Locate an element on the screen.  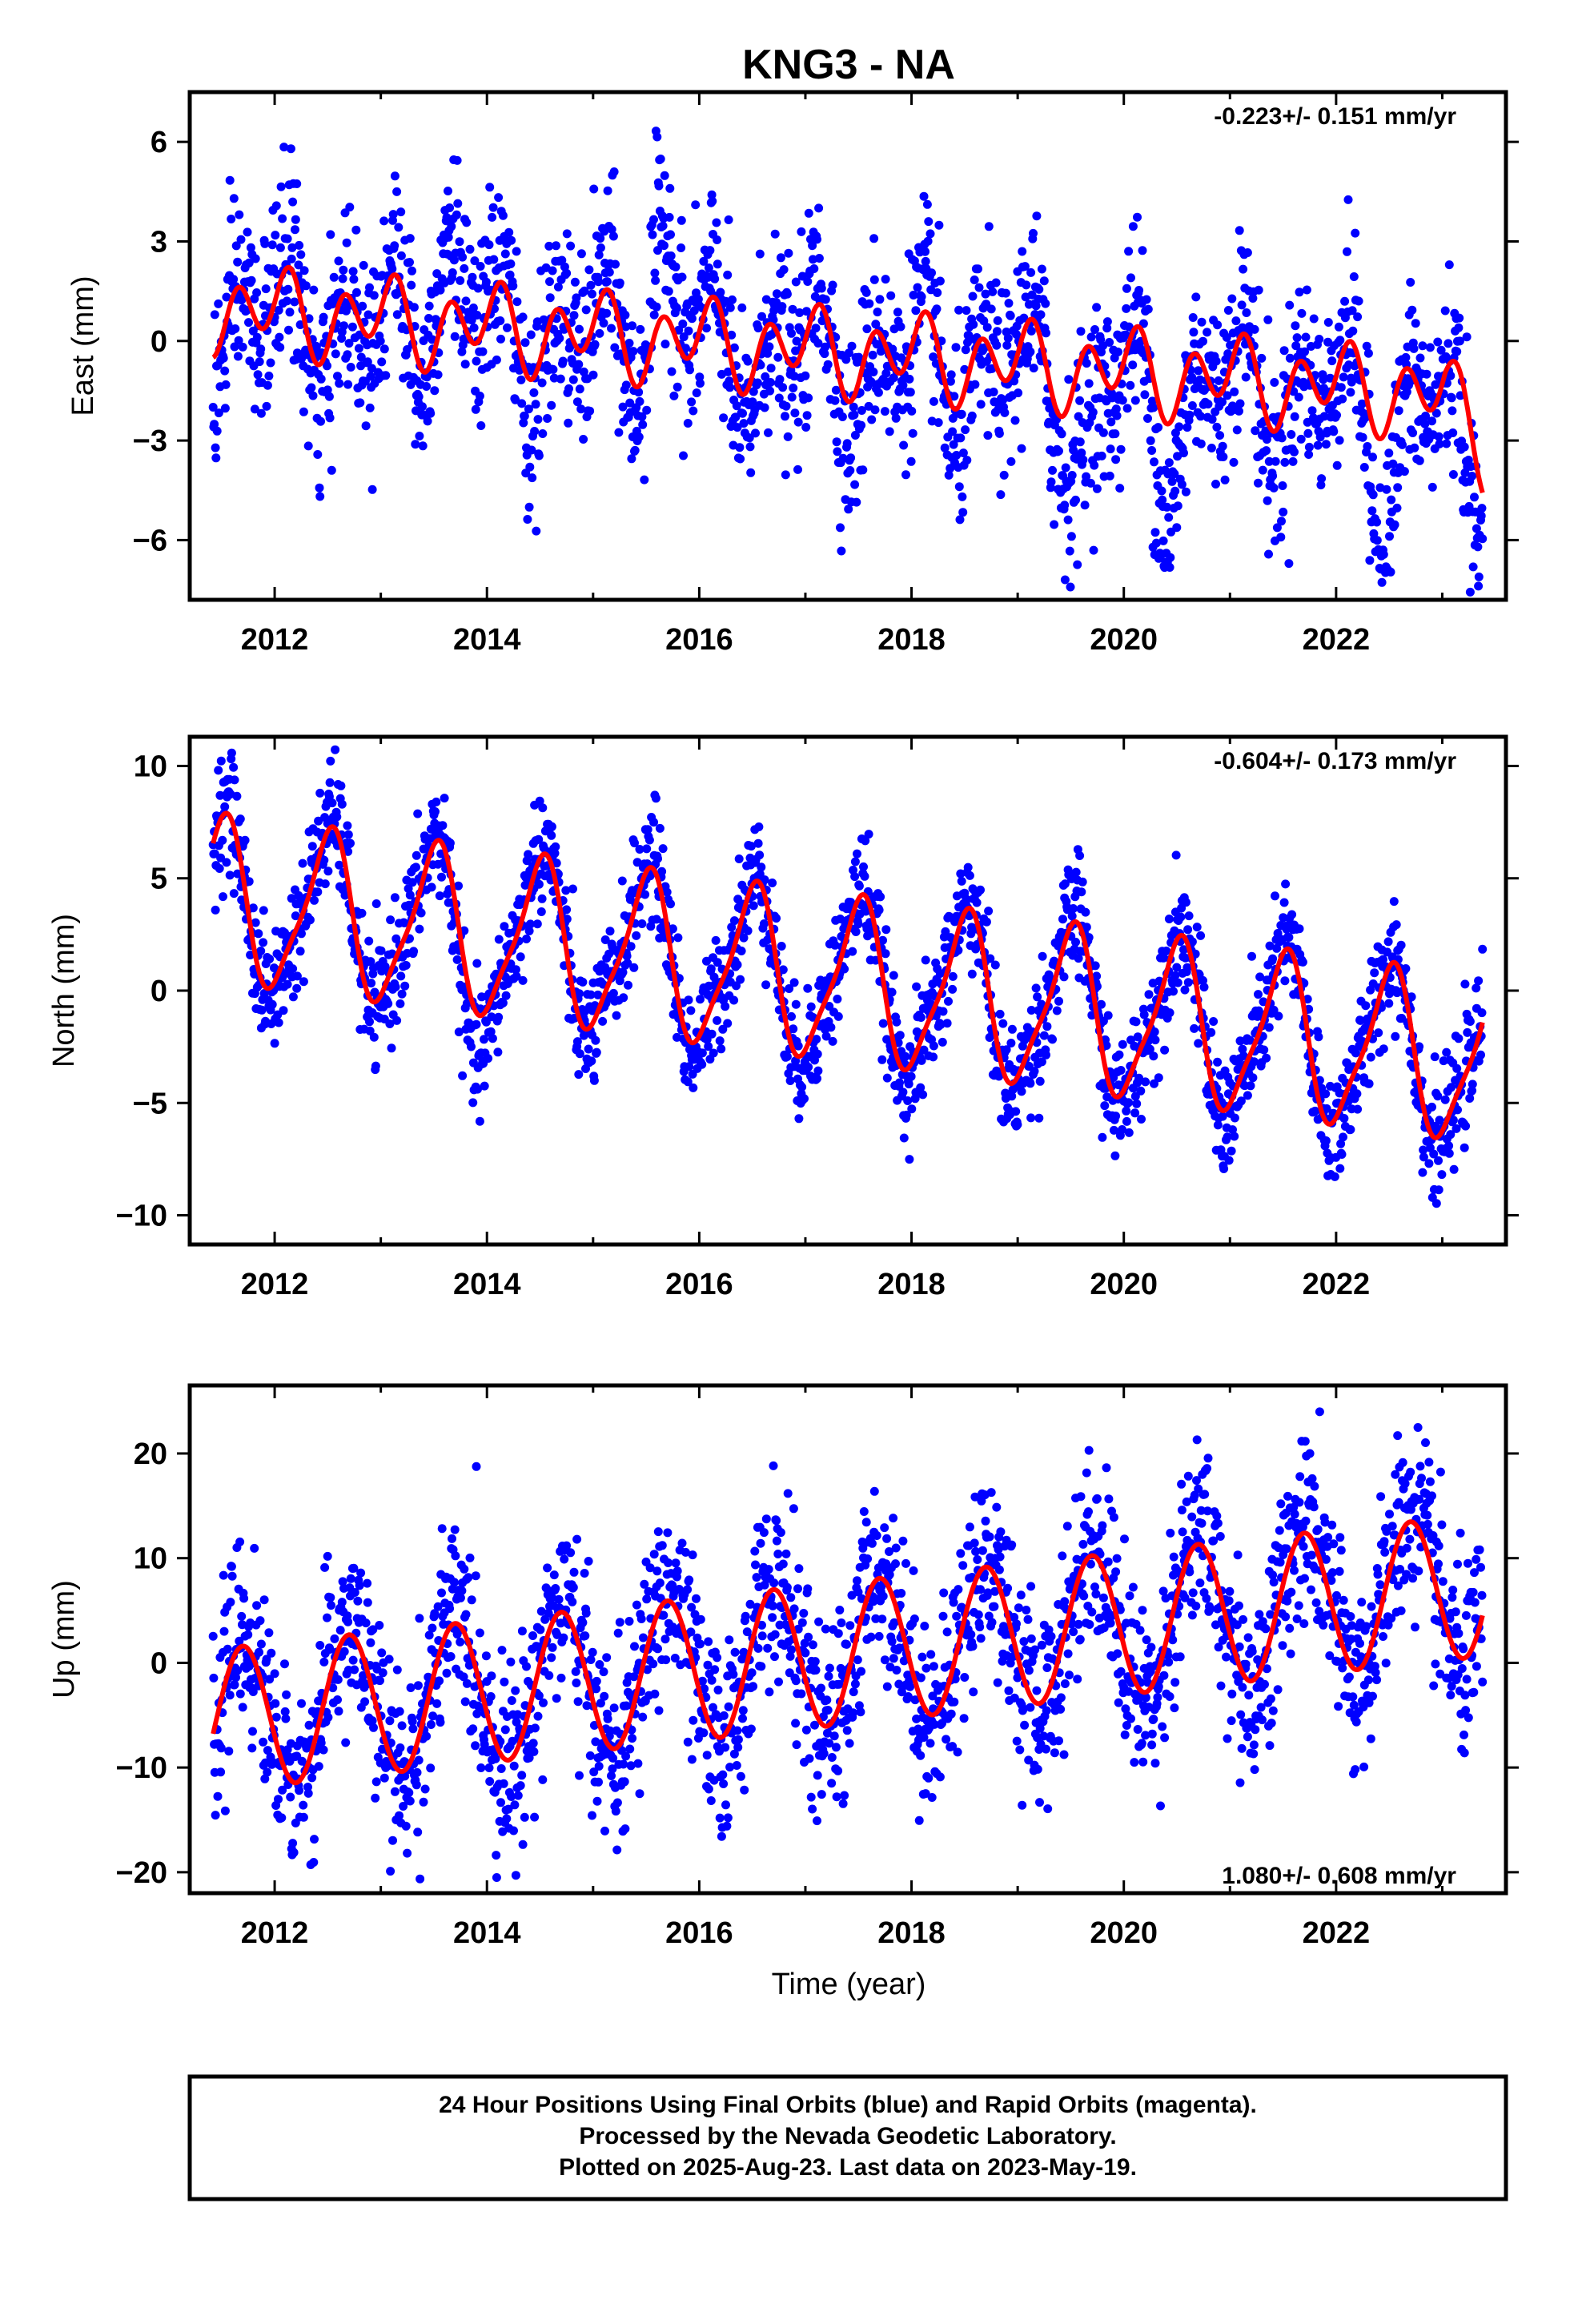
east-y-tick-label: −3 is located at coordinates (150, 441).